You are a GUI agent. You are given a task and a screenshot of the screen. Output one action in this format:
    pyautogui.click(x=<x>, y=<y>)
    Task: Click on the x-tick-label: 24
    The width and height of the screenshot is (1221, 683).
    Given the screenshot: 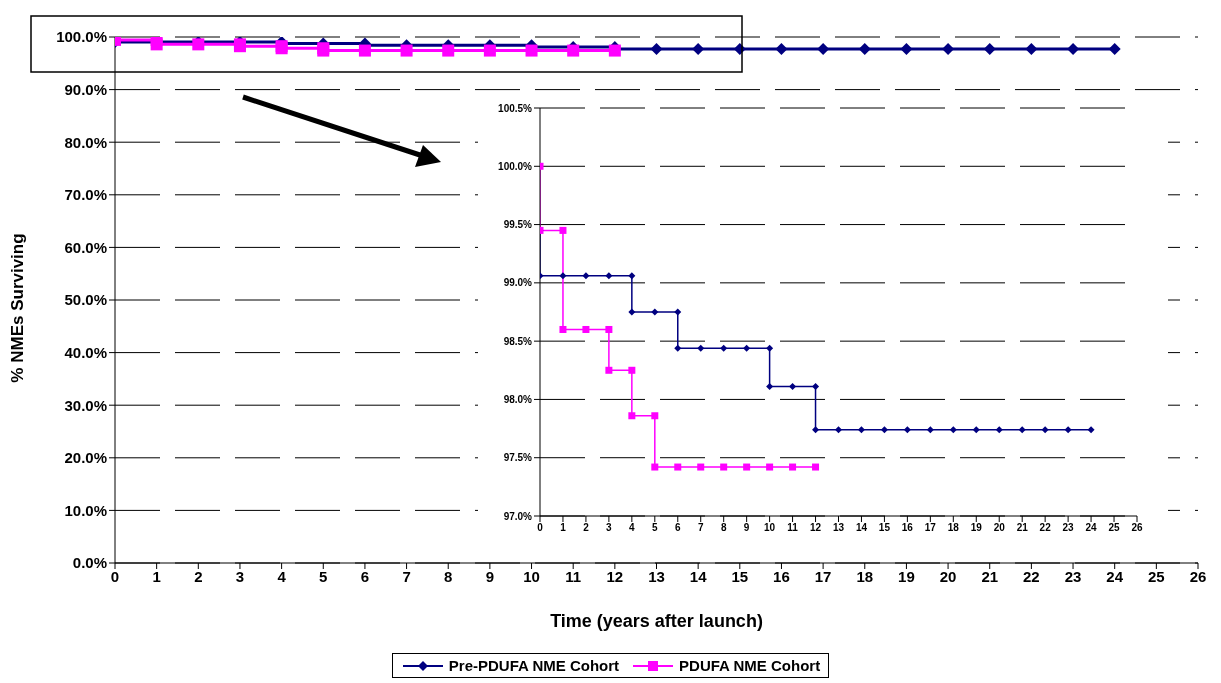 What is the action you would take?
    pyautogui.click(x=1115, y=576)
    